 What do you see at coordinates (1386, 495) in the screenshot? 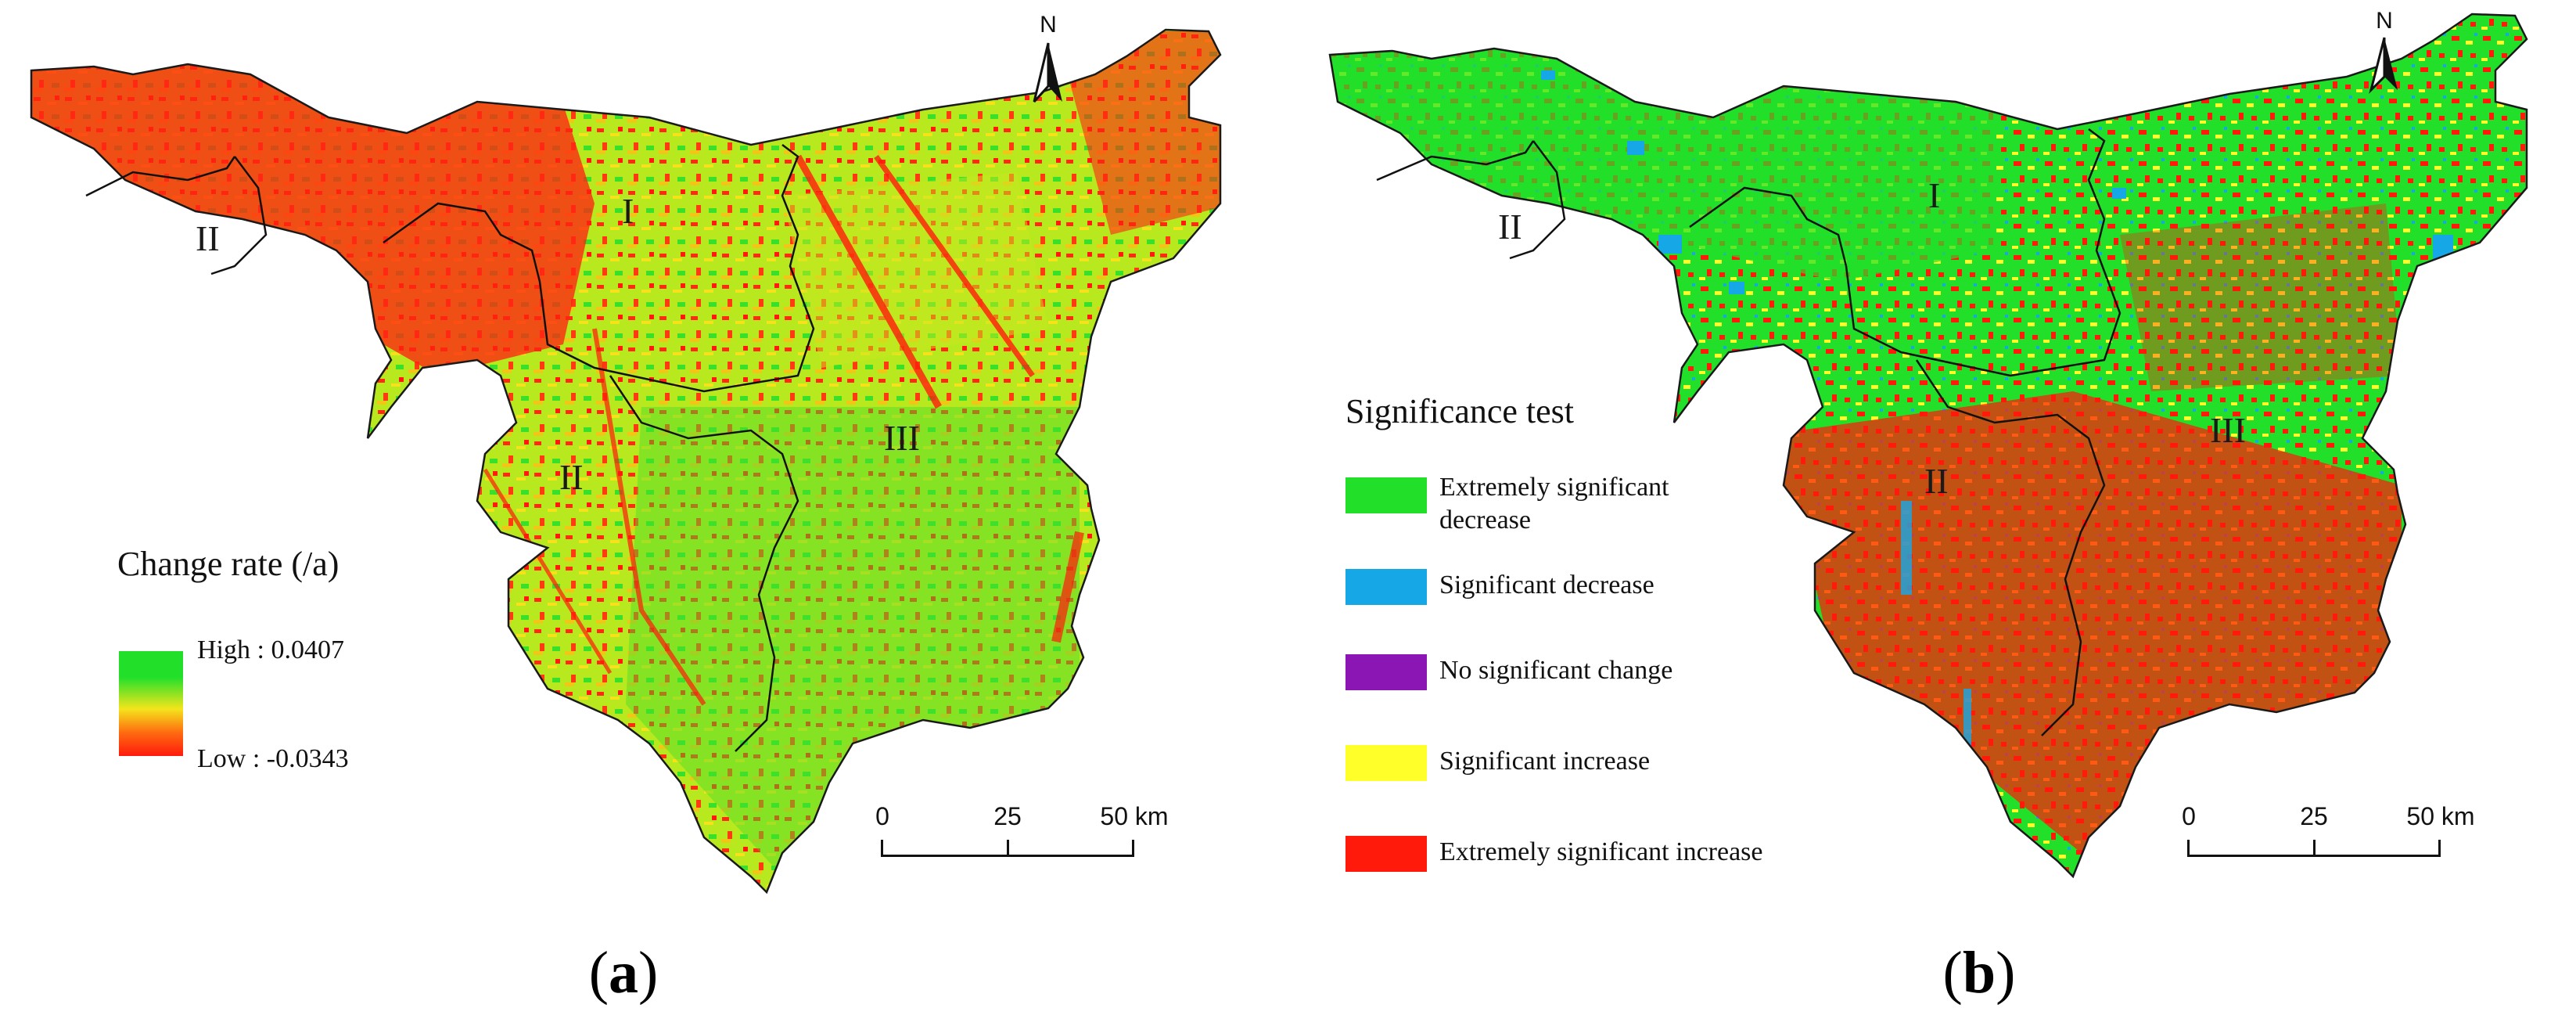
I see `legend-swatch-extremely-significant-decrease` at bounding box center [1386, 495].